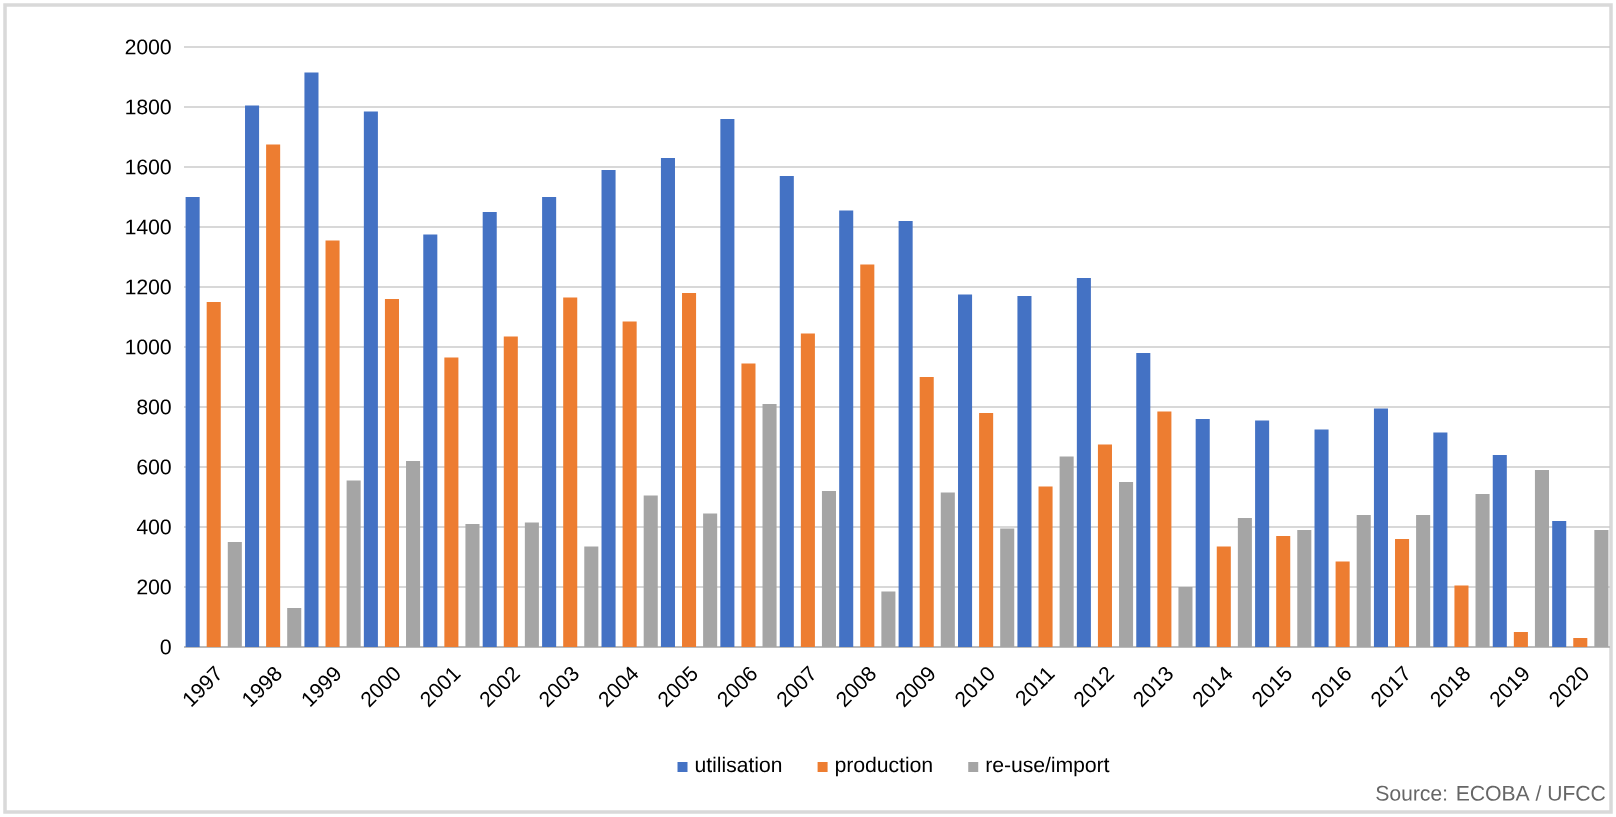 The height and width of the screenshot is (817, 1616). I want to click on source-note: Source: ECOBA / UFCC, so click(1490, 793).